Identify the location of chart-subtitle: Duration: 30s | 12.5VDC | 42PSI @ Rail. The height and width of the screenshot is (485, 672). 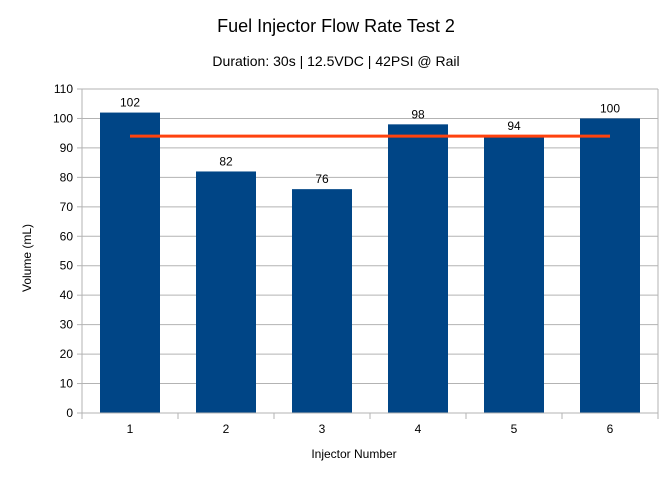
(335, 61).